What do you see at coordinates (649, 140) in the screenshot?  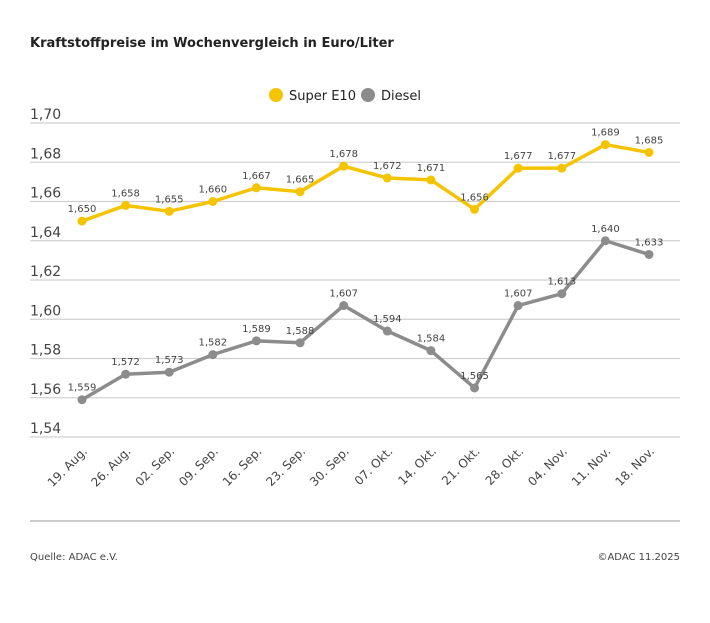 I see `data-label: 1,685` at bounding box center [649, 140].